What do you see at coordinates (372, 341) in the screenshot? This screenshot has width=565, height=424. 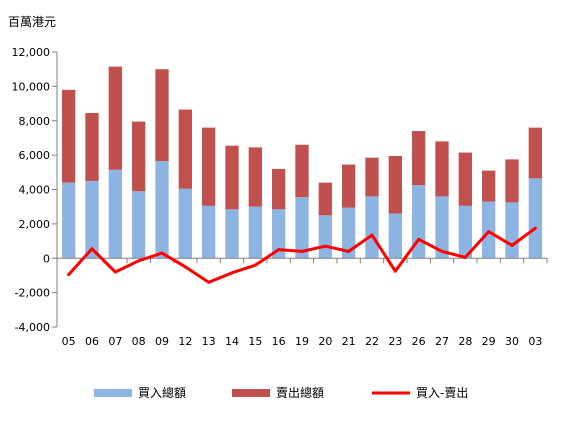 I see `x-tick-label-22: 22` at bounding box center [372, 341].